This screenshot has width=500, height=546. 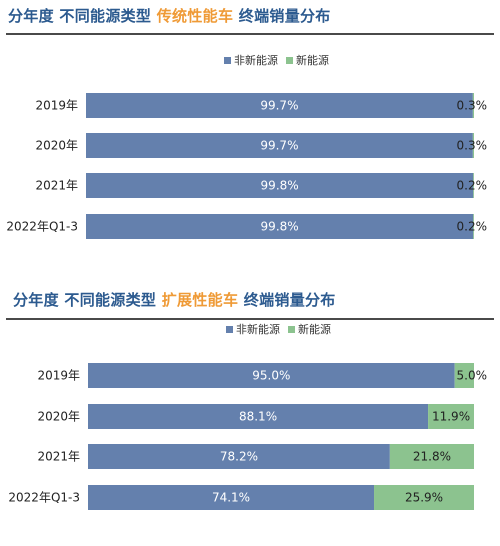 I want to click on data-label: 25.9%, so click(x=424, y=498).